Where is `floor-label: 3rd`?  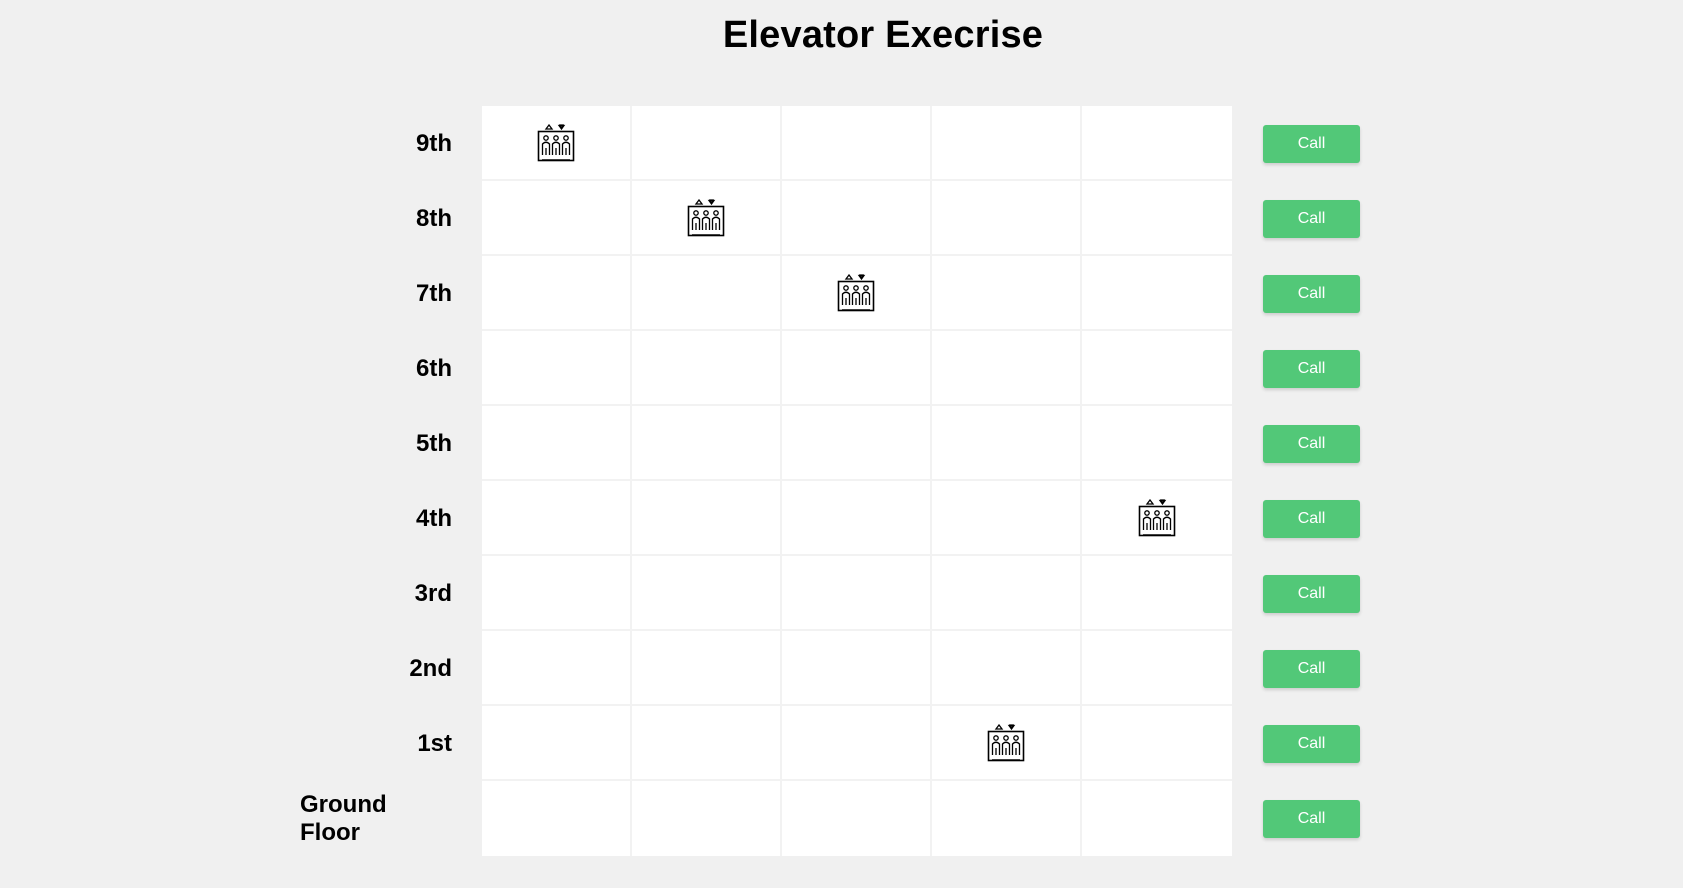 floor-label: 3rd is located at coordinates (433, 593).